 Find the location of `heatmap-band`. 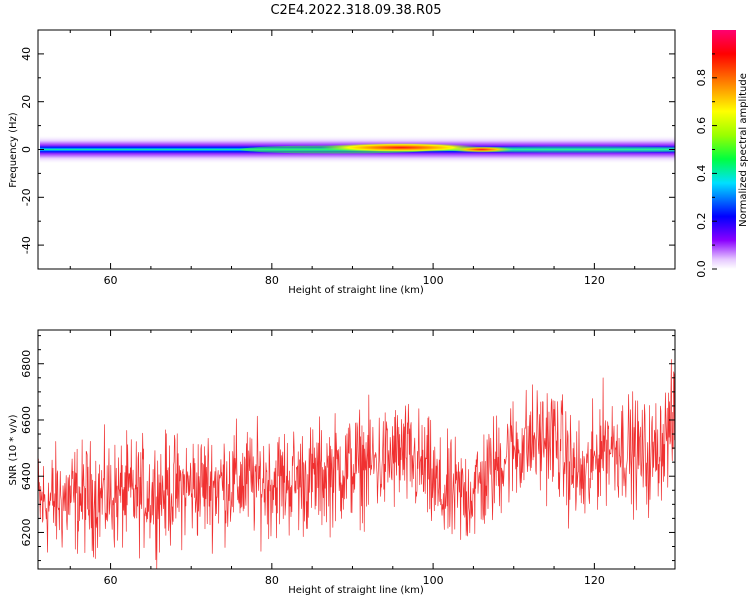

heatmap-band is located at coordinates (357, 149).